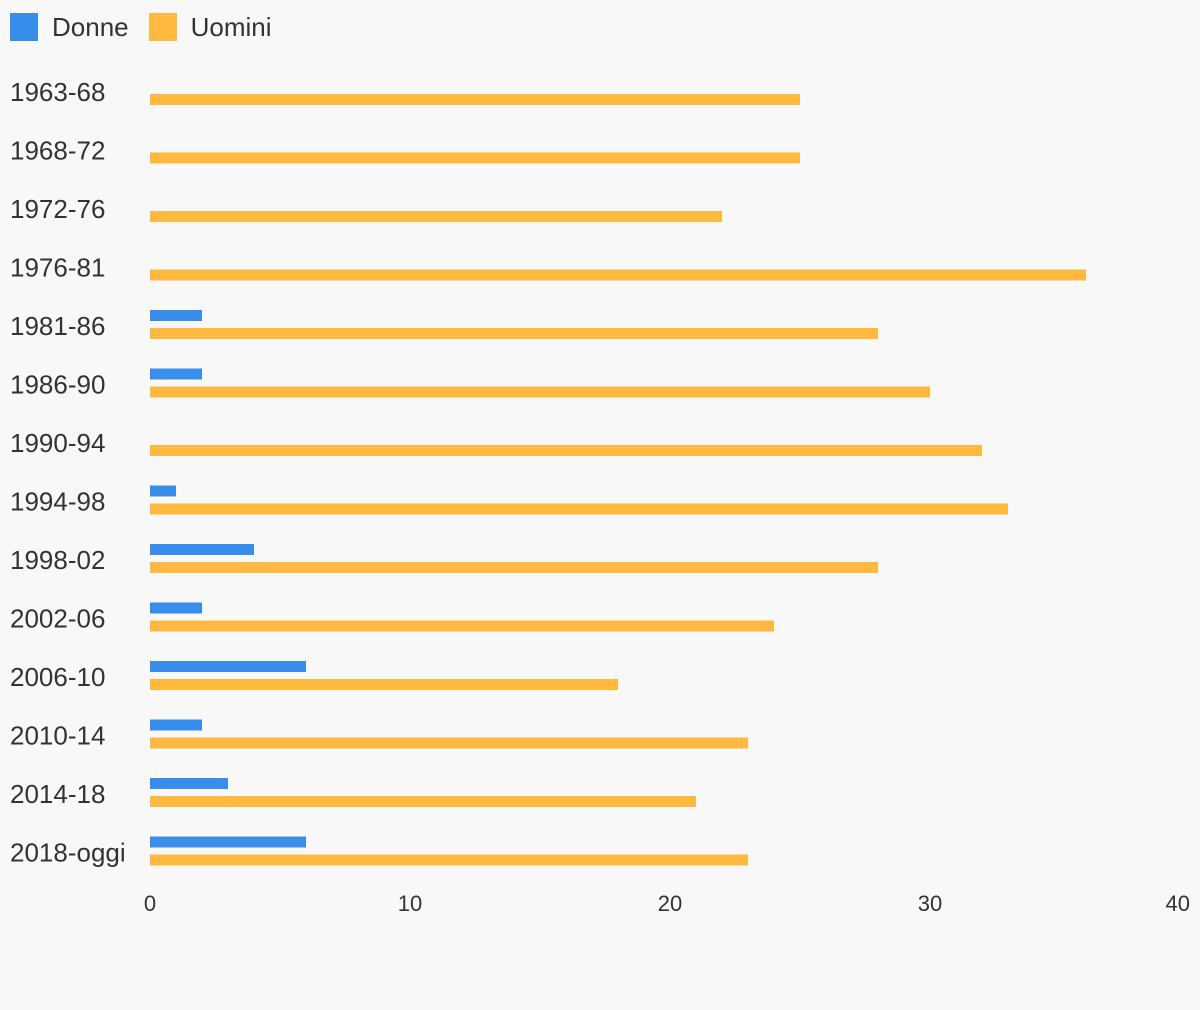 This screenshot has width=1200, height=1010. I want to click on legend-label-uomini: Uomini, so click(231, 26).